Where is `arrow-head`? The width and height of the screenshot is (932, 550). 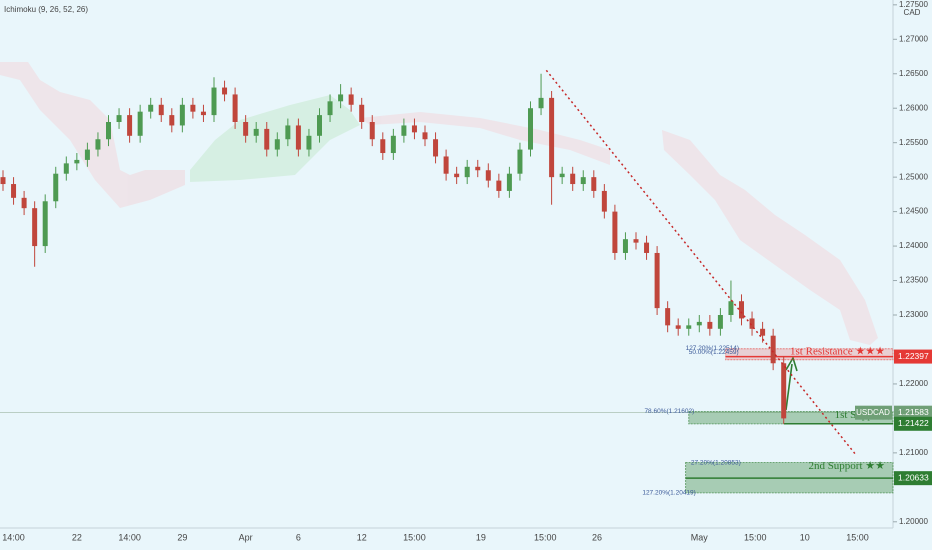 arrow-head is located at coordinates (791, 364).